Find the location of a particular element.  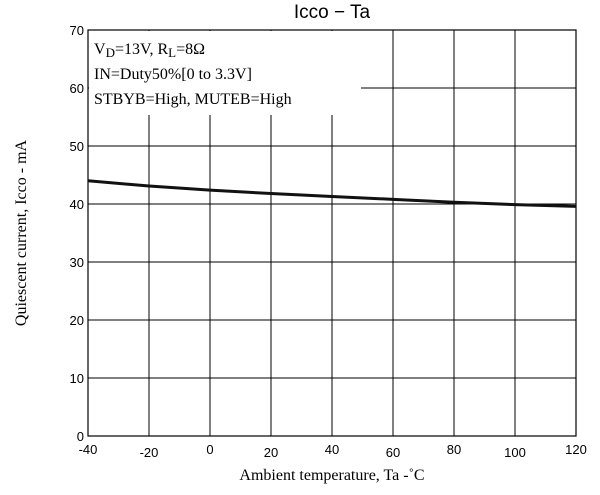

annotation-part: =8Ω is located at coordinates (190, 49).